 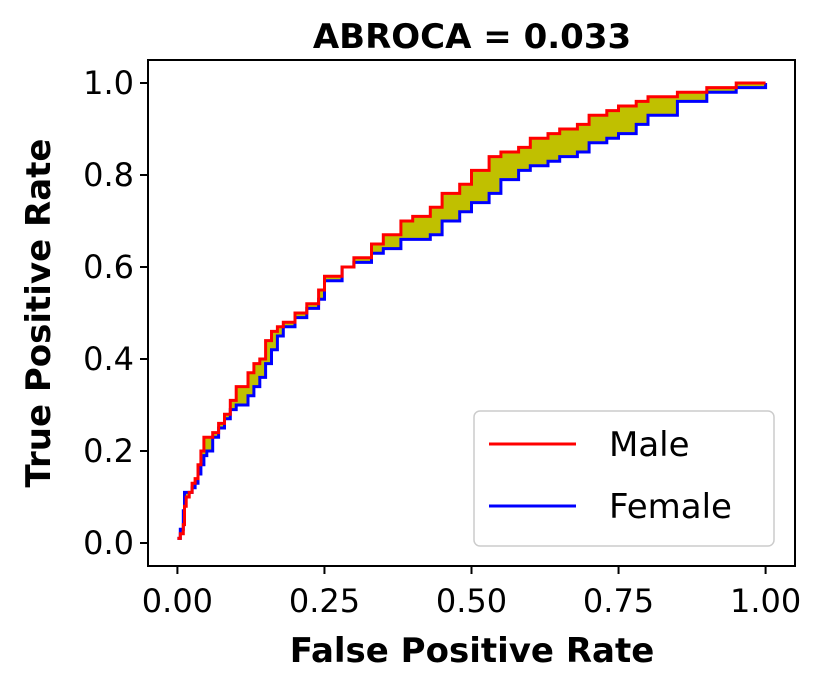 I want to click on legend-label-female: Female, so click(x=670, y=507).